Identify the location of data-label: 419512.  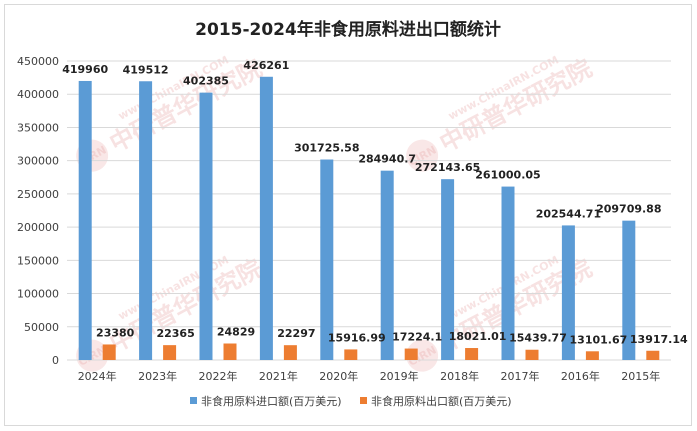
(146, 69).